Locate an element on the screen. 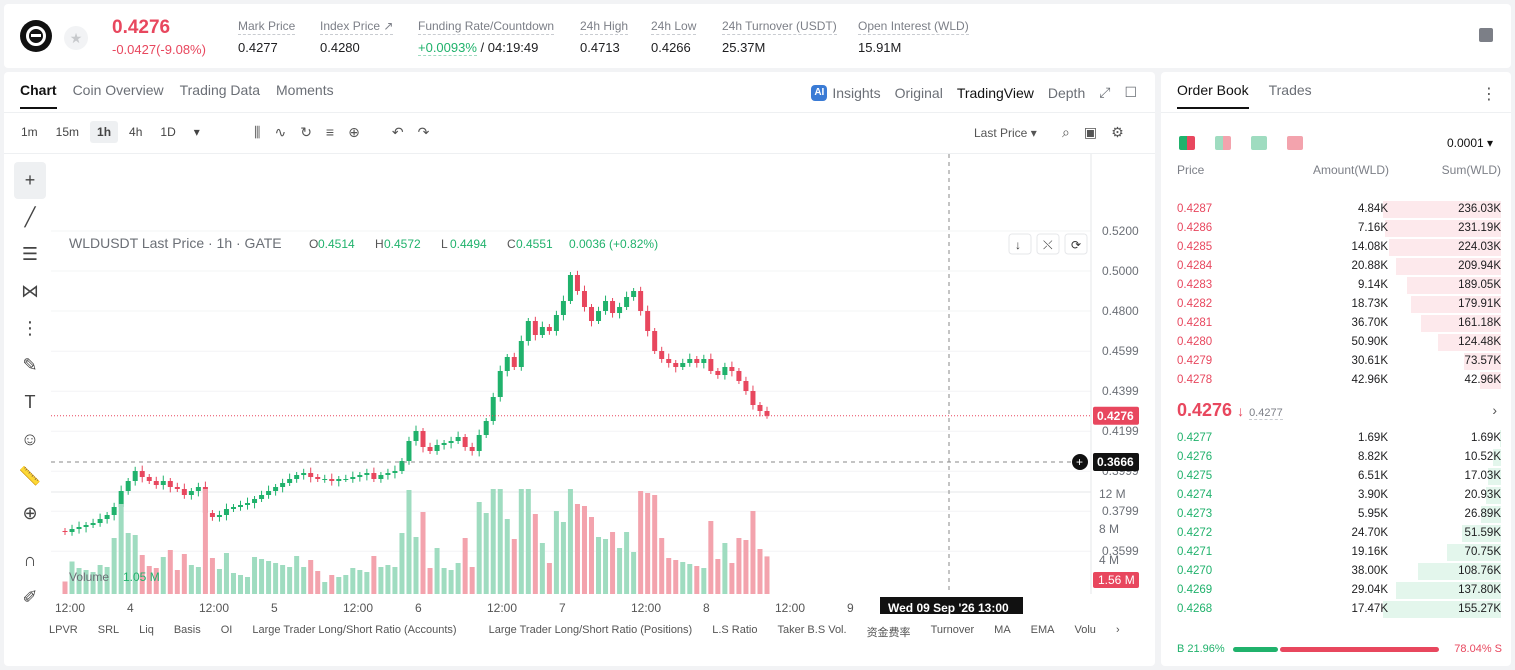 The image size is (1515, 670). indicator-taker-vol: Taker B.S Vol. is located at coordinates (812, 630).